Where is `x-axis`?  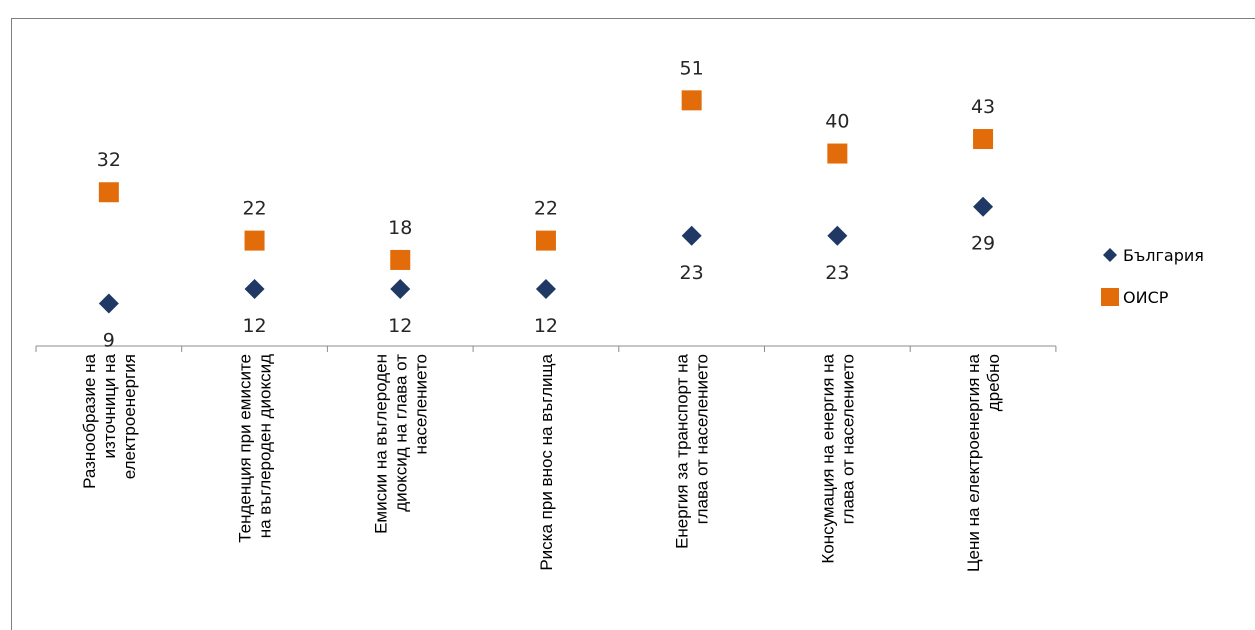 x-axis is located at coordinates (546, 348).